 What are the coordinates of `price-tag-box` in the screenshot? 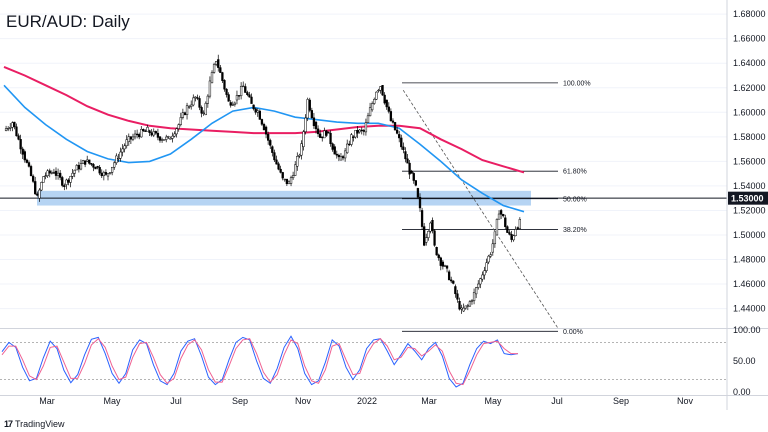 It's located at (748, 198).